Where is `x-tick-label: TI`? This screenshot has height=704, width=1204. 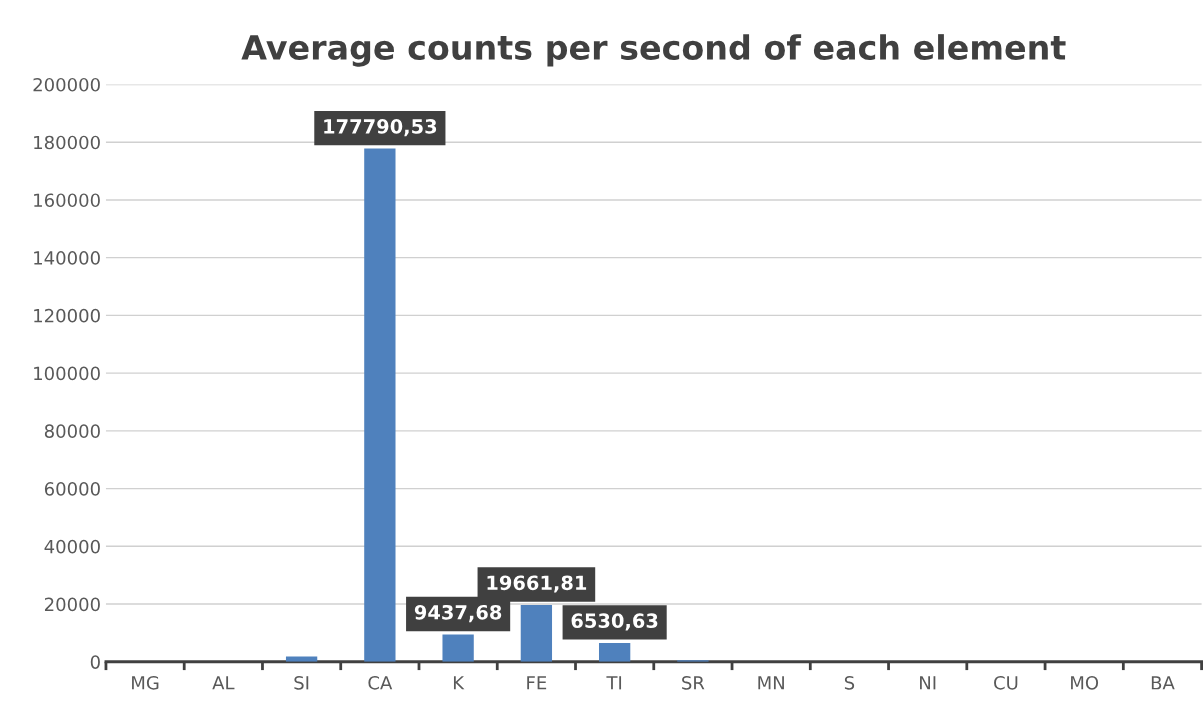 x-tick-label: TI is located at coordinates (614, 683).